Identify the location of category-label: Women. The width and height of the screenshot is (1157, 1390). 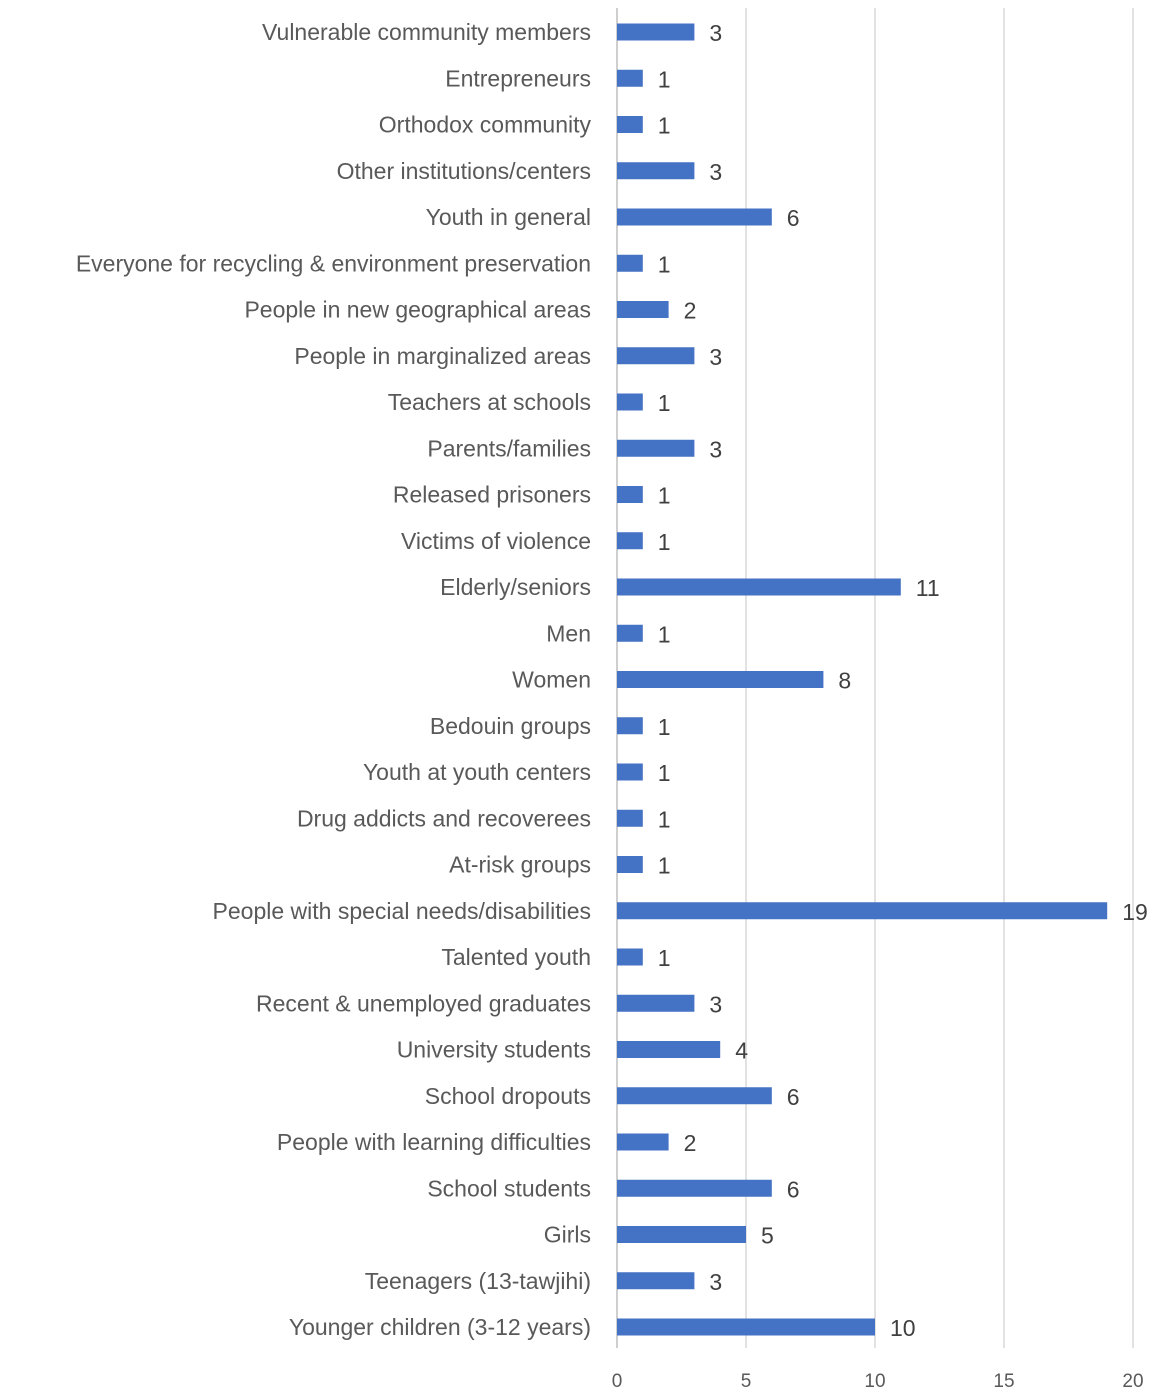
(551, 680).